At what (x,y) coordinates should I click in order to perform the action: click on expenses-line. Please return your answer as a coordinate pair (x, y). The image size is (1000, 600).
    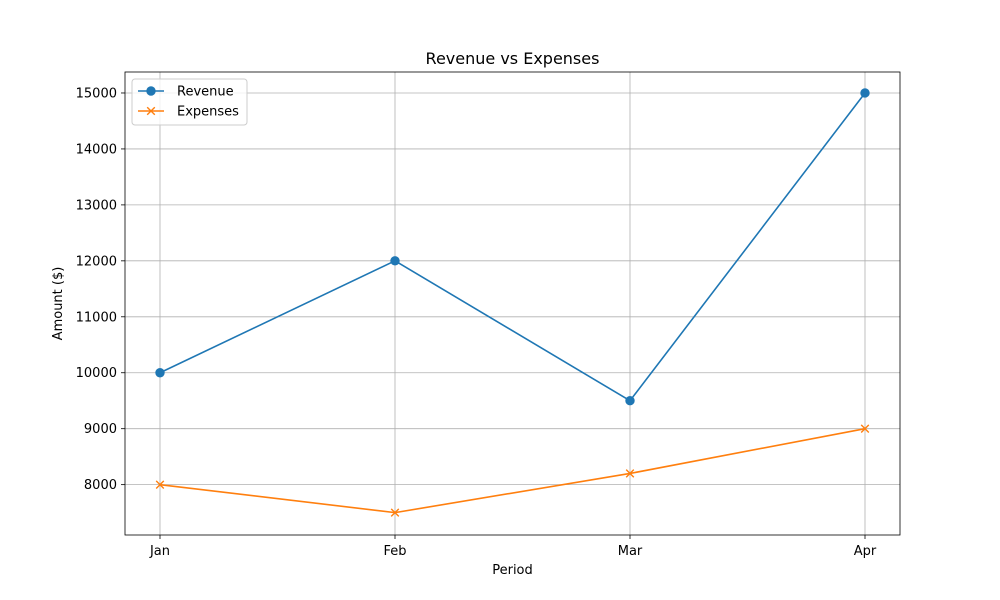
    Looking at the image, I should click on (512, 470).